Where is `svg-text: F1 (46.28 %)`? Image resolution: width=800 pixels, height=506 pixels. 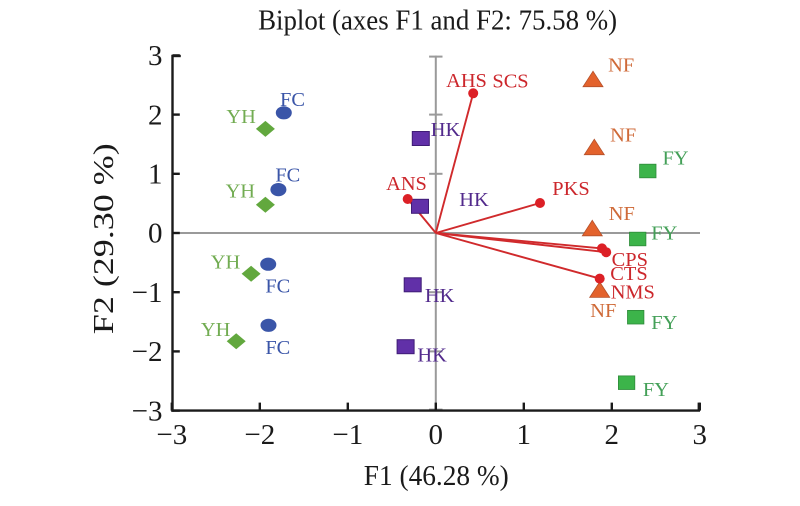
svg-text: F1 (46.28 %) is located at coordinates (436, 476).